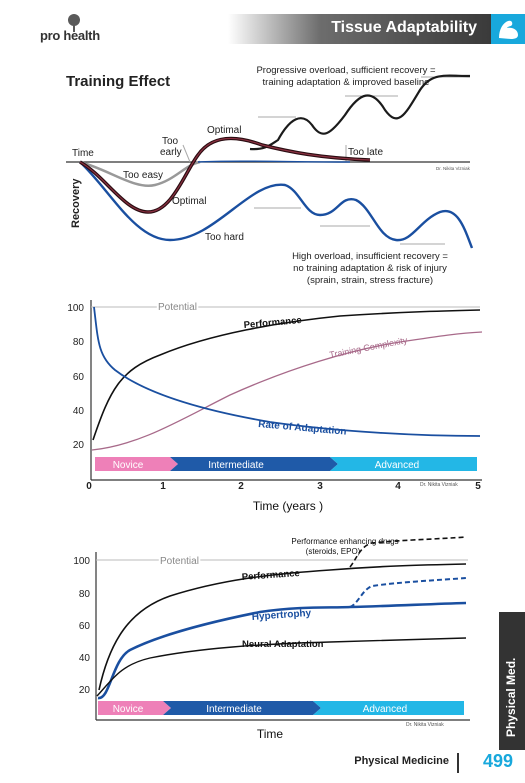 The width and height of the screenshot is (525, 783). What do you see at coordinates (370, 256) in the screenshot?
I see `high-overload-label: High overload, insufficient recovery =` at bounding box center [370, 256].